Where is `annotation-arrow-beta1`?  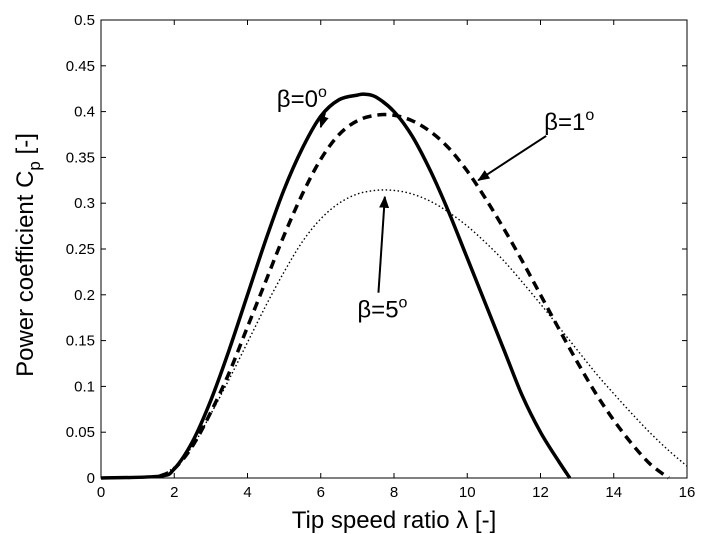
annotation-arrow-beta1 is located at coordinates (512, 158).